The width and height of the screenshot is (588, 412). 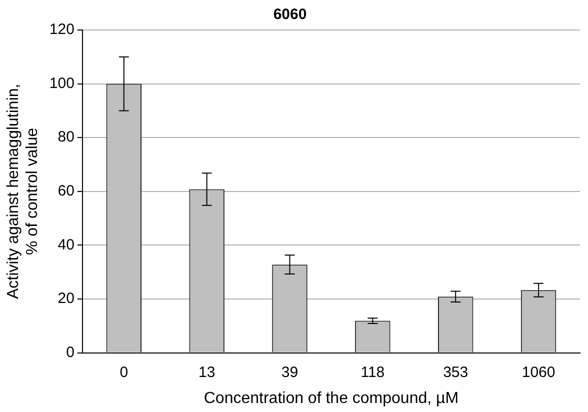 What do you see at coordinates (23, 192) in the screenshot?
I see `y-axis-title: Activity against hemagglutinin, % of control value` at bounding box center [23, 192].